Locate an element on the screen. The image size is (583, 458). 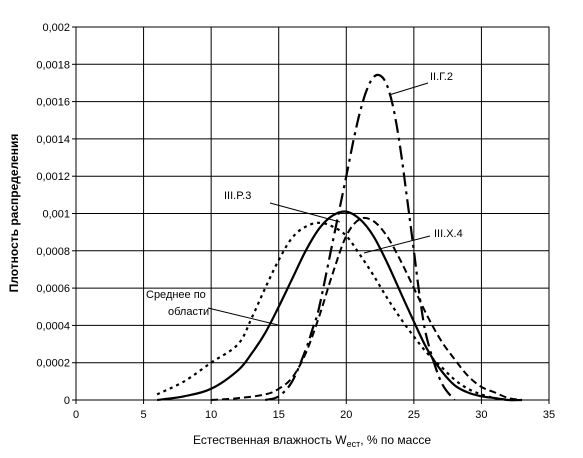
x-tick-label: 30 is located at coordinates (481, 415).